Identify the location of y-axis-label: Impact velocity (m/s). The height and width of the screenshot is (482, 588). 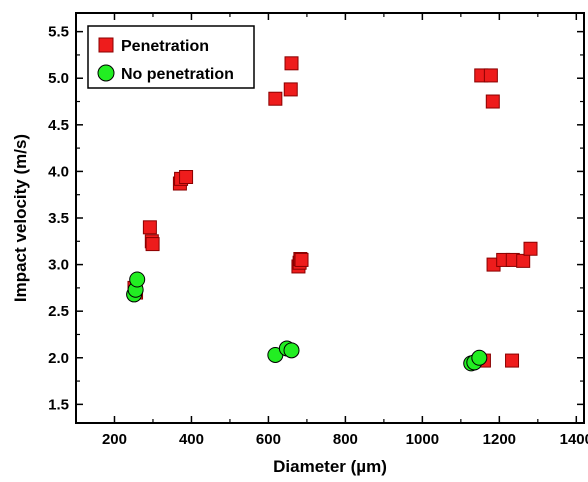
(20, 218).